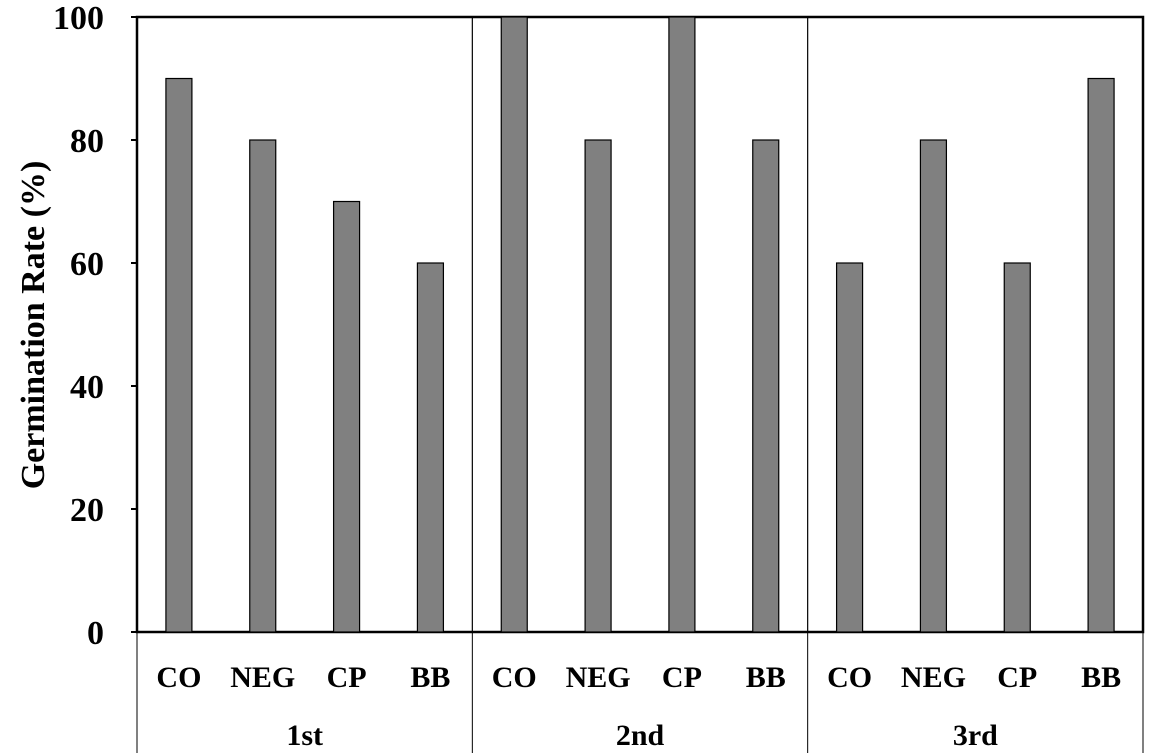 The image size is (1150, 753). What do you see at coordinates (95, 633) in the screenshot?
I see `y-tick-label: 0` at bounding box center [95, 633].